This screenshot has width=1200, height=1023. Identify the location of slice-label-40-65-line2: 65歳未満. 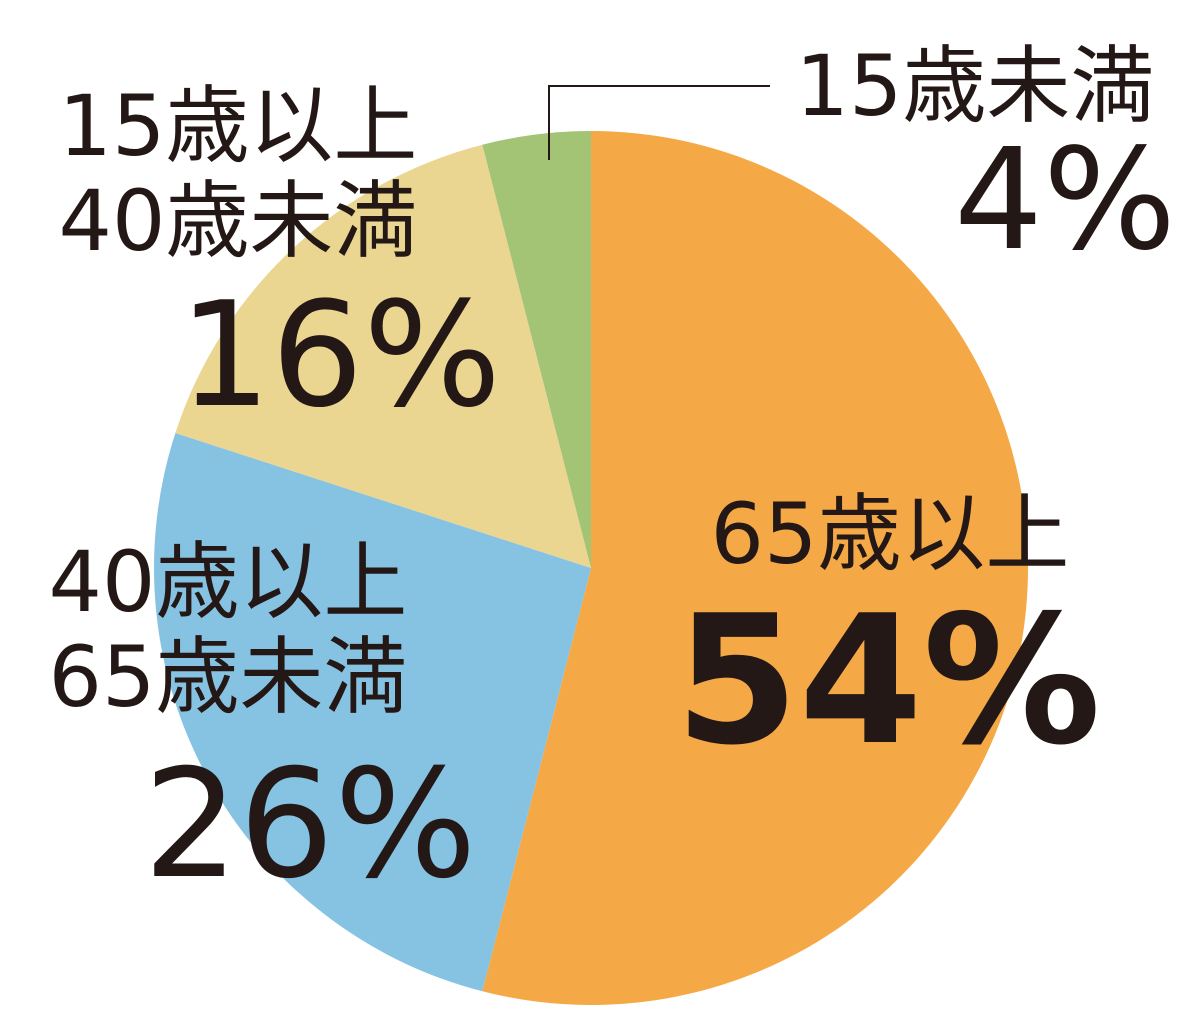
(228, 677).